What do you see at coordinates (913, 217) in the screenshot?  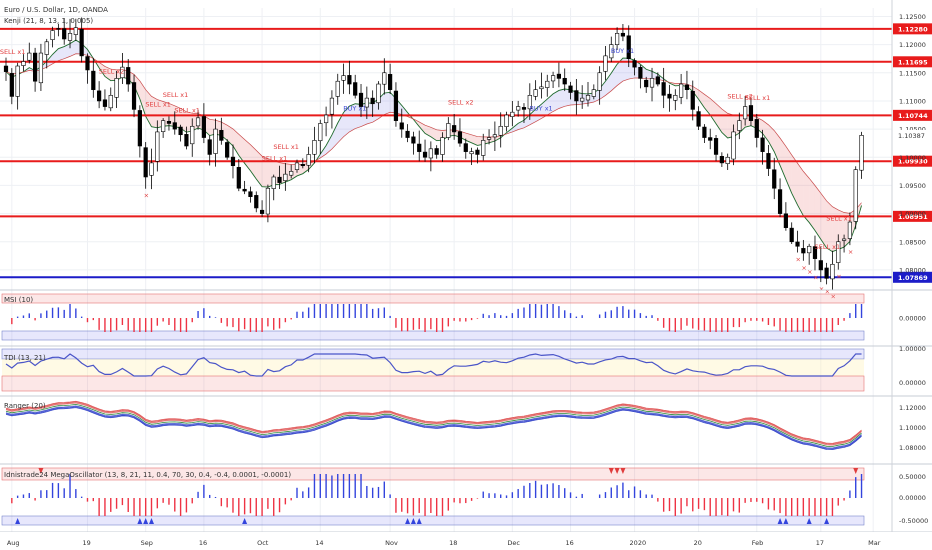 I see `level-label: 1.08951` at bounding box center [913, 217].